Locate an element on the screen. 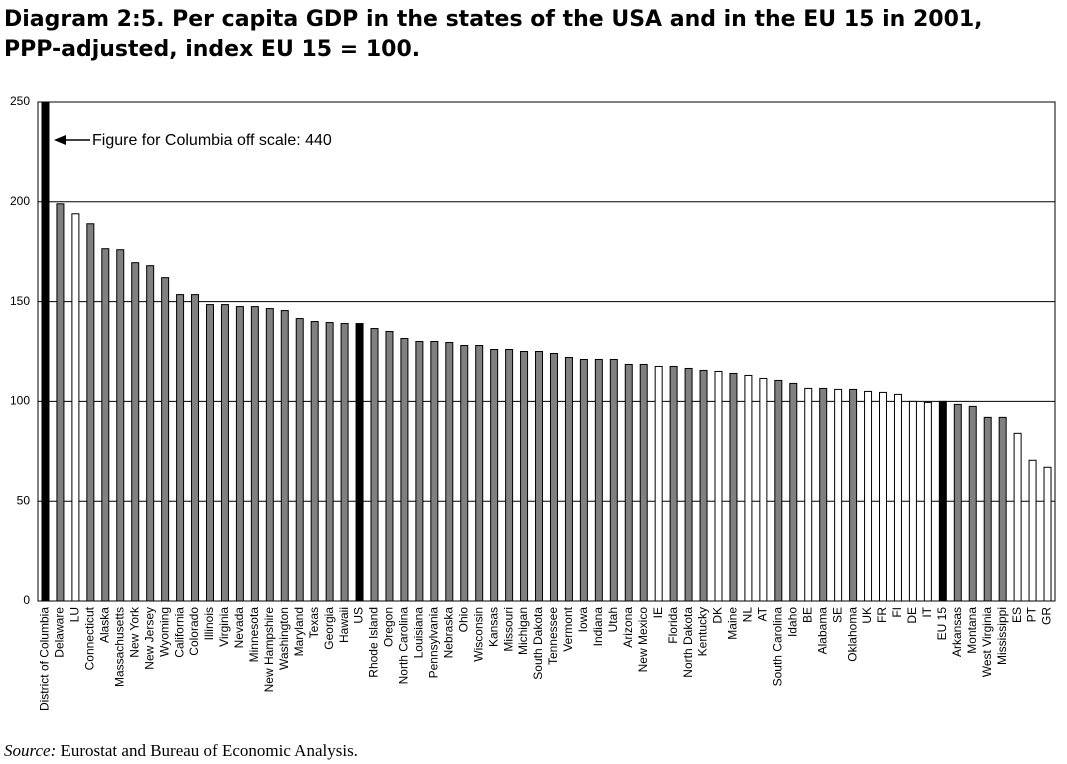 This screenshot has width=1067, height=764. x-tick-label: DK is located at coordinates (718, 615).